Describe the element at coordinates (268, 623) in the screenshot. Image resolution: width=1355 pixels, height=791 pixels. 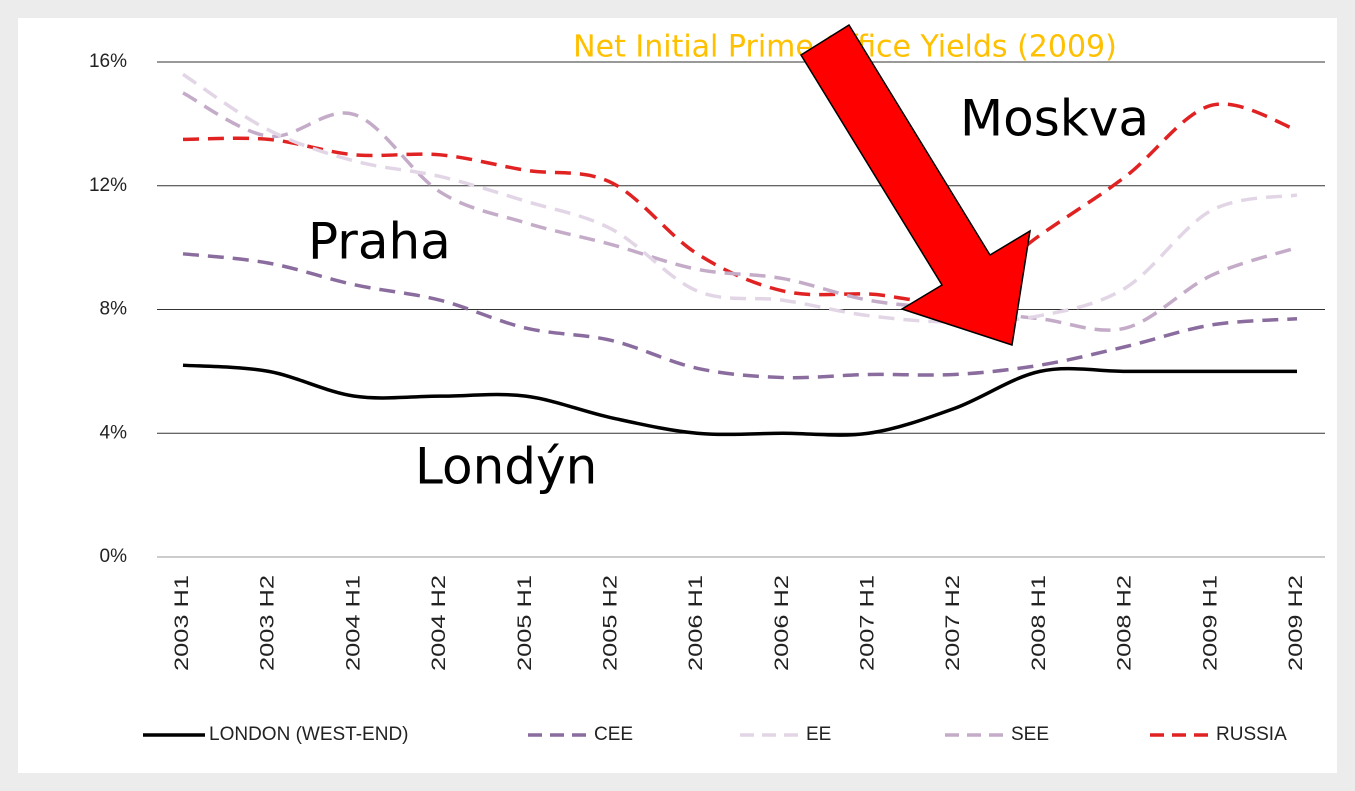
I see `x-tick-label: 2003 H2` at that location.